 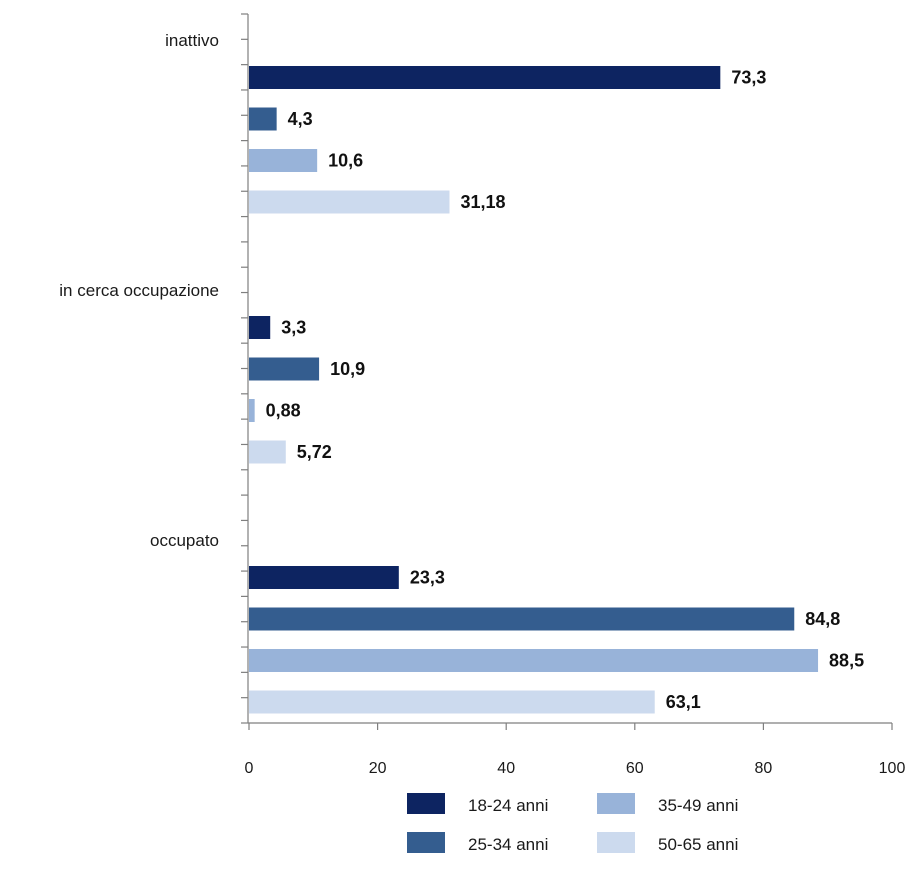 I want to click on data-label-in-cerca-occupazione-25-34-anni: 10,9, so click(x=347, y=369).